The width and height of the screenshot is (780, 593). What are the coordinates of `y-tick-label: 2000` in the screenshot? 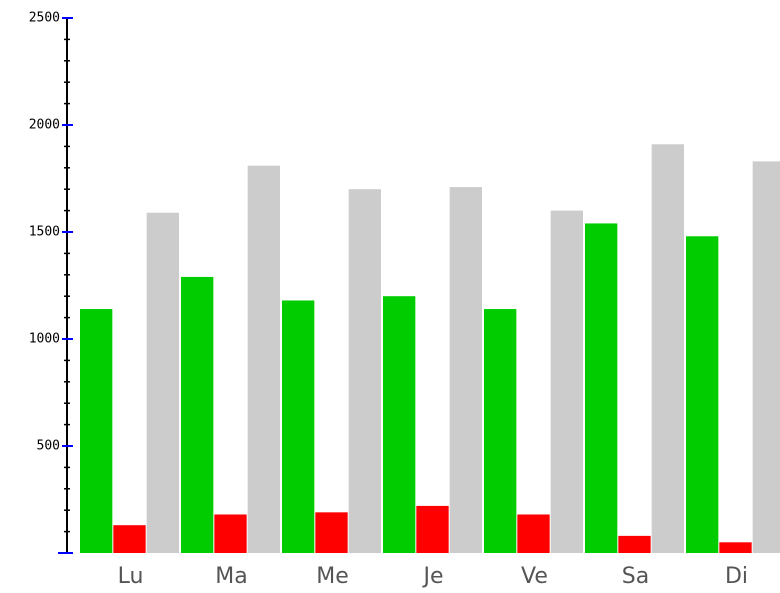 It's located at (44, 125).